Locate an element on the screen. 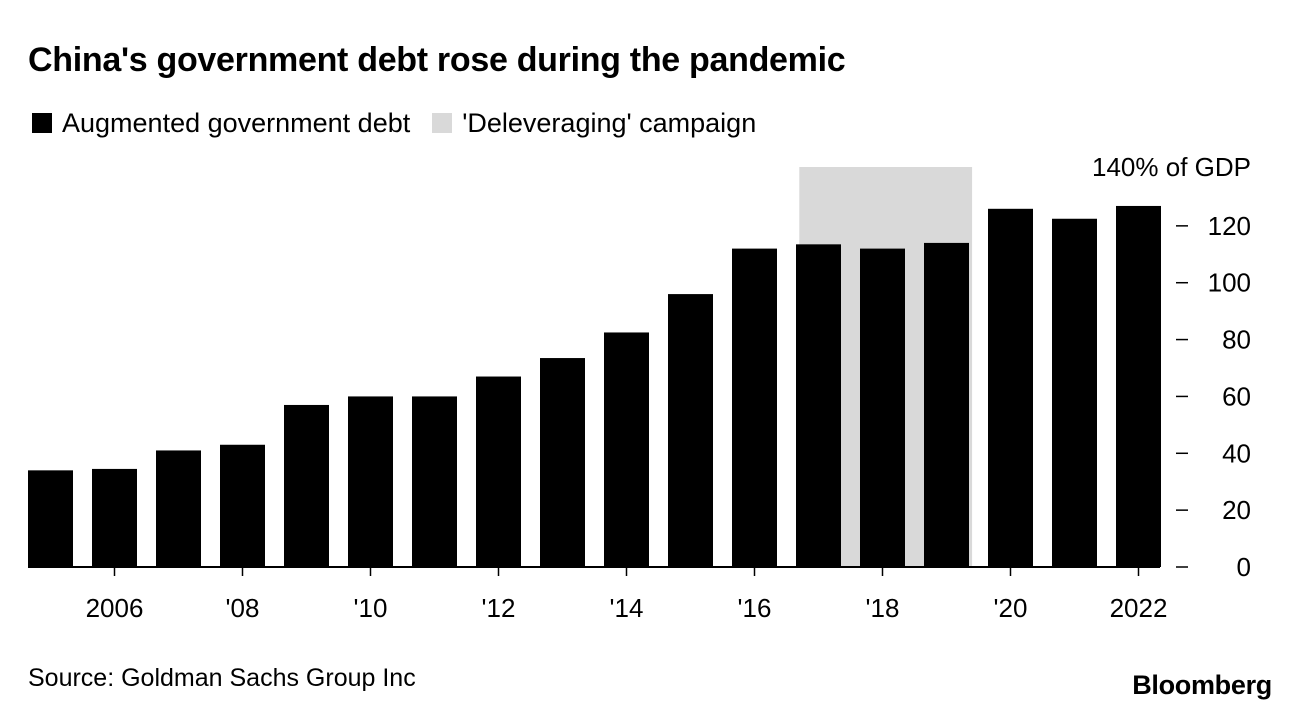 The image size is (1296, 718). legend-swatch-deleveraging is located at coordinates (442, 123).